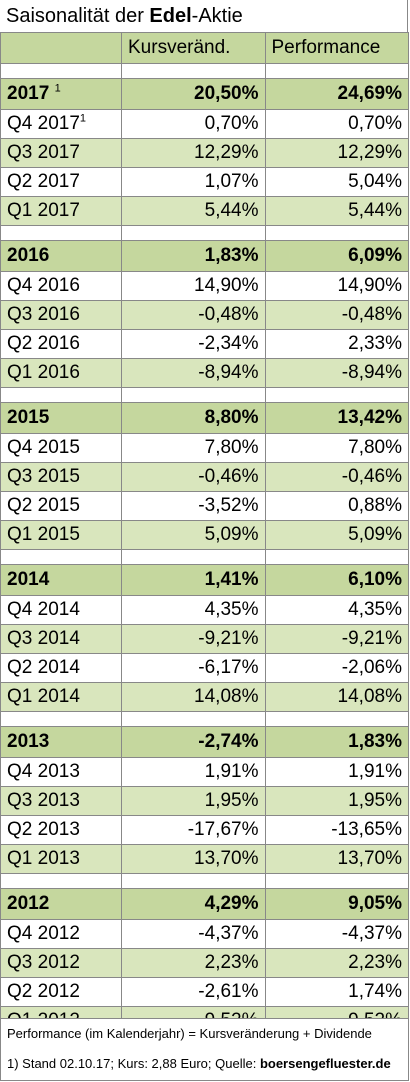 This screenshot has width=410, height=1082. What do you see at coordinates (217, 16) in the screenshot?
I see `title-suffix: -Aktie` at bounding box center [217, 16].